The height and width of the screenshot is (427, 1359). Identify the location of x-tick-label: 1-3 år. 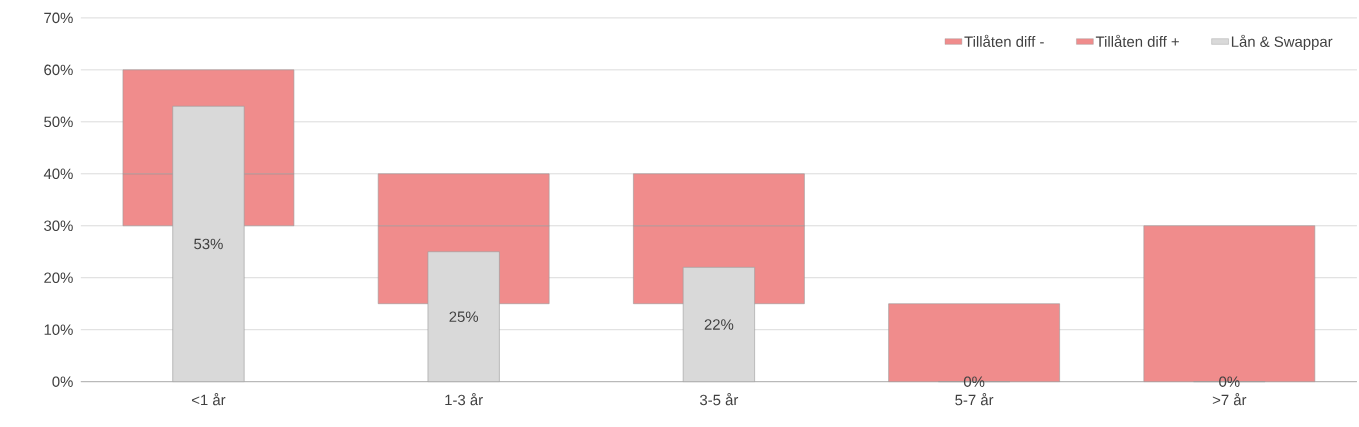
(464, 399).